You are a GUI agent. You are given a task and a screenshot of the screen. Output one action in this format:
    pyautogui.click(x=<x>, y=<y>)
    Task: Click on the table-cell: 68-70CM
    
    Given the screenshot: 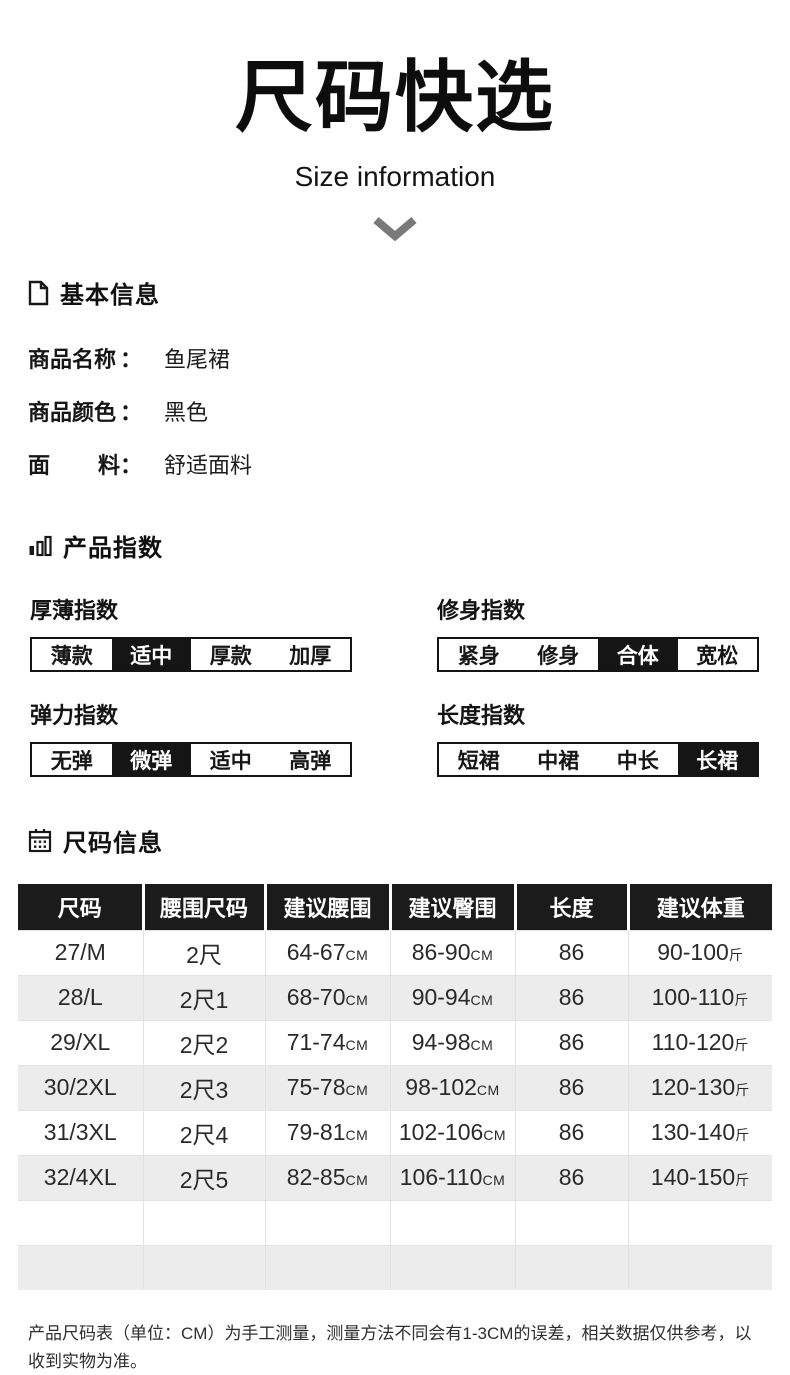 What is the action you would take?
    pyautogui.click(x=327, y=997)
    